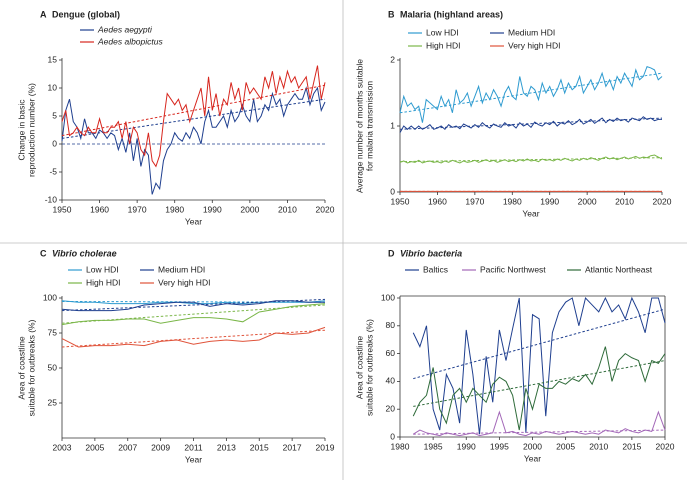 This screenshot has height=480, width=687. Describe the element at coordinates (84, 253) in the screenshot. I see `panel-title: Vibrio cholerae` at that location.